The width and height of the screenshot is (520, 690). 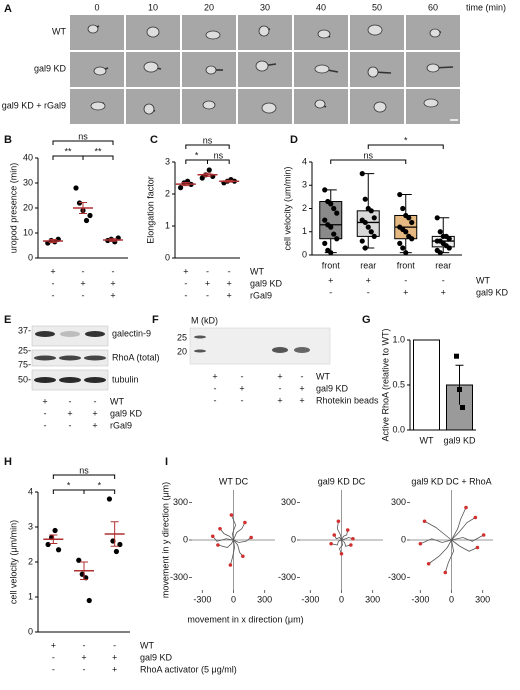 What do you see at coordinates (443, 265) in the screenshot?
I see `x-tick-label: rear` at bounding box center [443, 265].